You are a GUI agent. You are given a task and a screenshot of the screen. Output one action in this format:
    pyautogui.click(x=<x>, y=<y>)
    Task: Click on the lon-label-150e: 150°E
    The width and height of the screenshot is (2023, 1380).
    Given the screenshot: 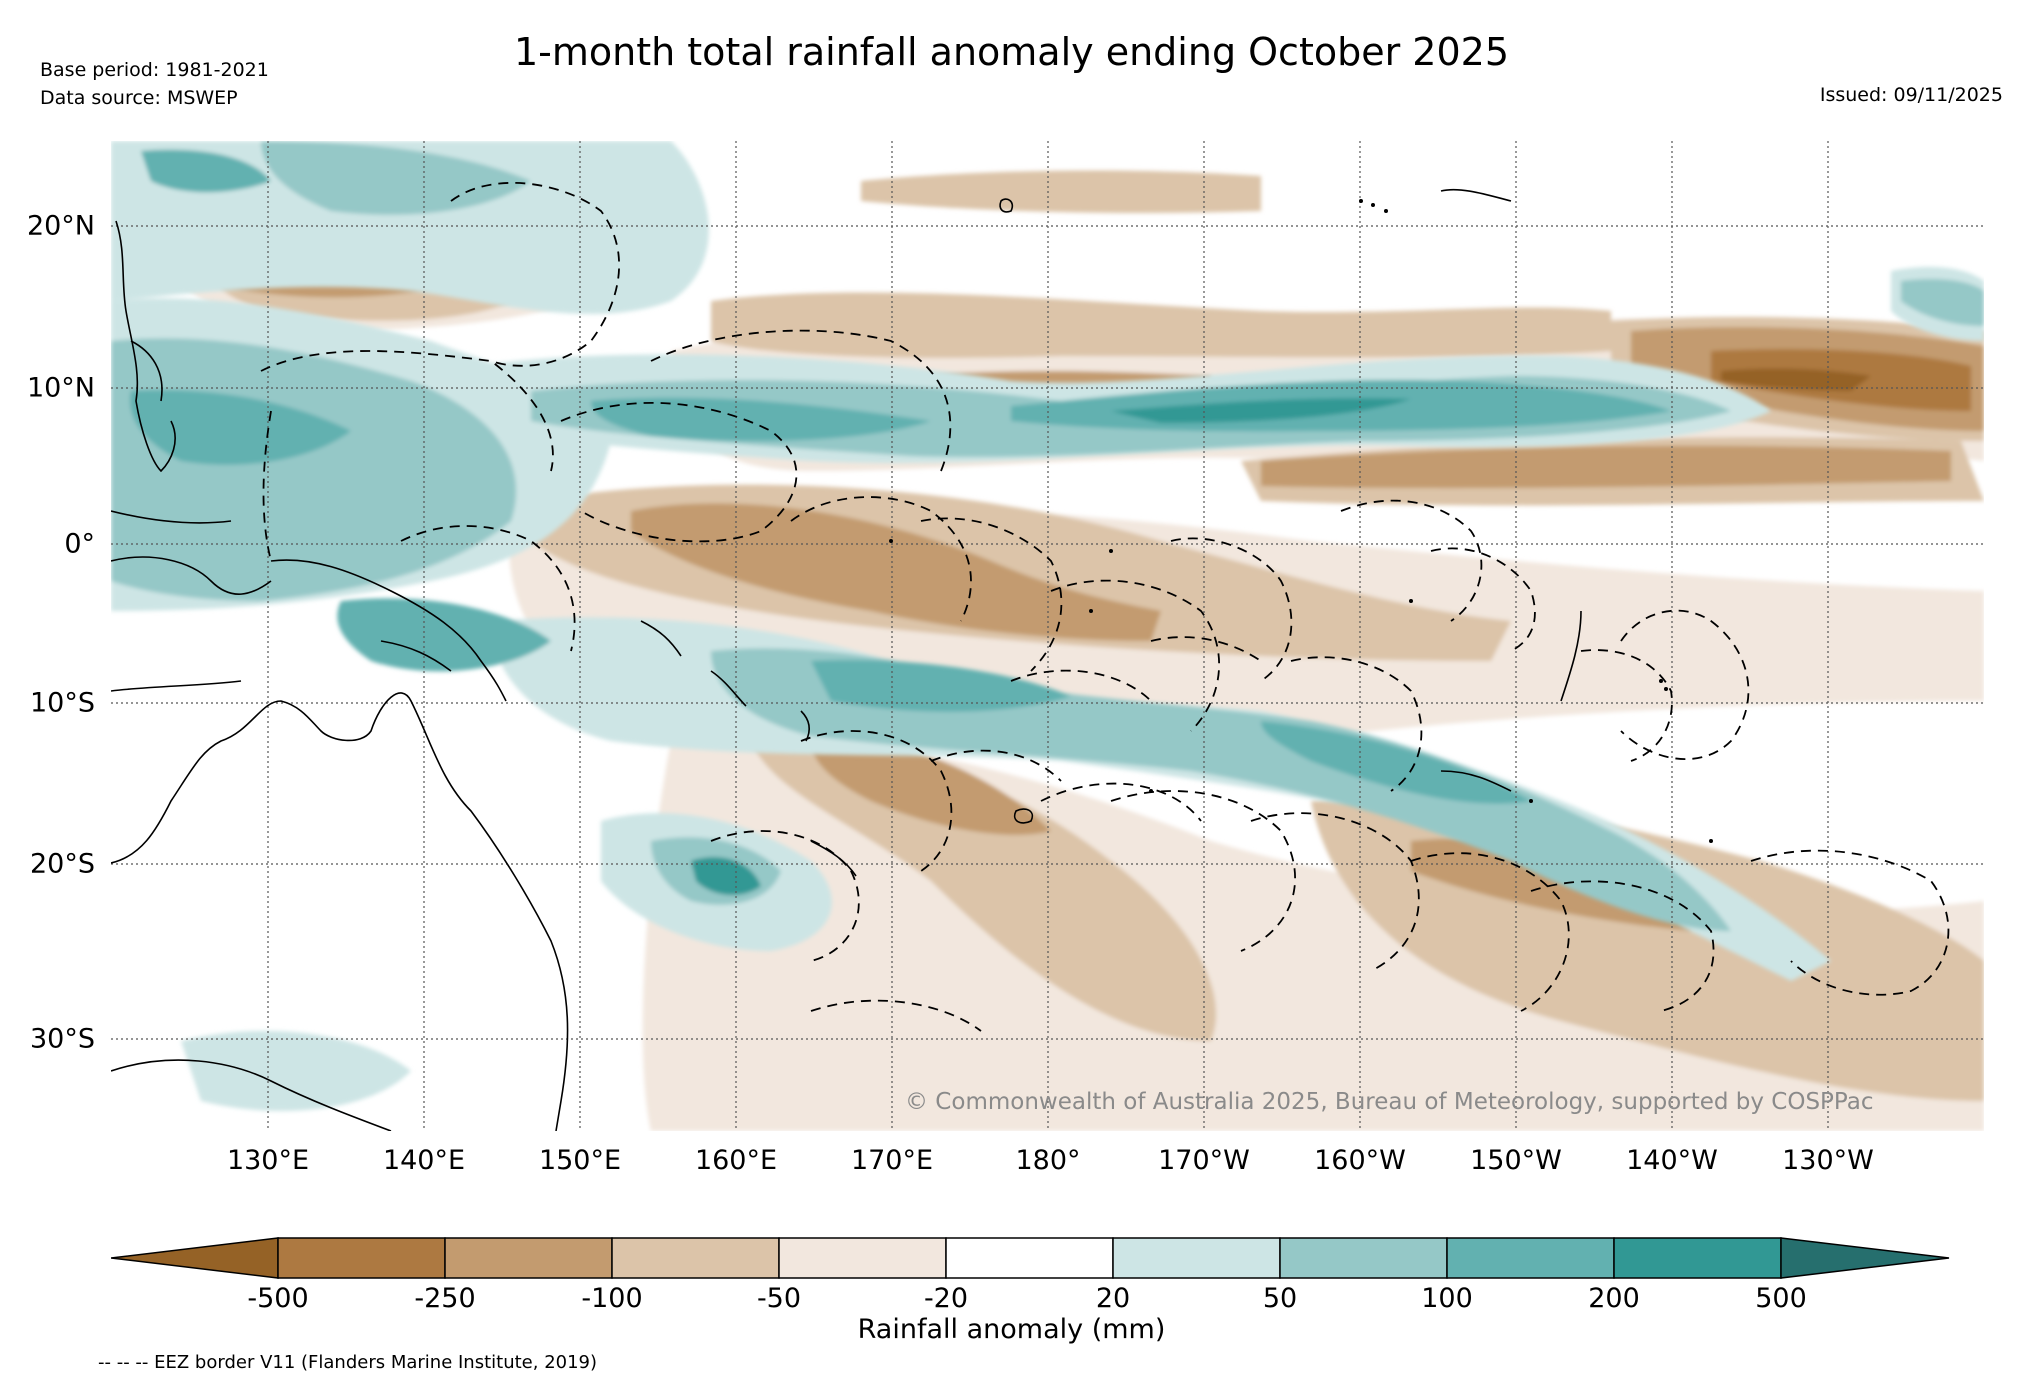 What is the action you would take?
    pyautogui.click(x=580, y=1160)
    